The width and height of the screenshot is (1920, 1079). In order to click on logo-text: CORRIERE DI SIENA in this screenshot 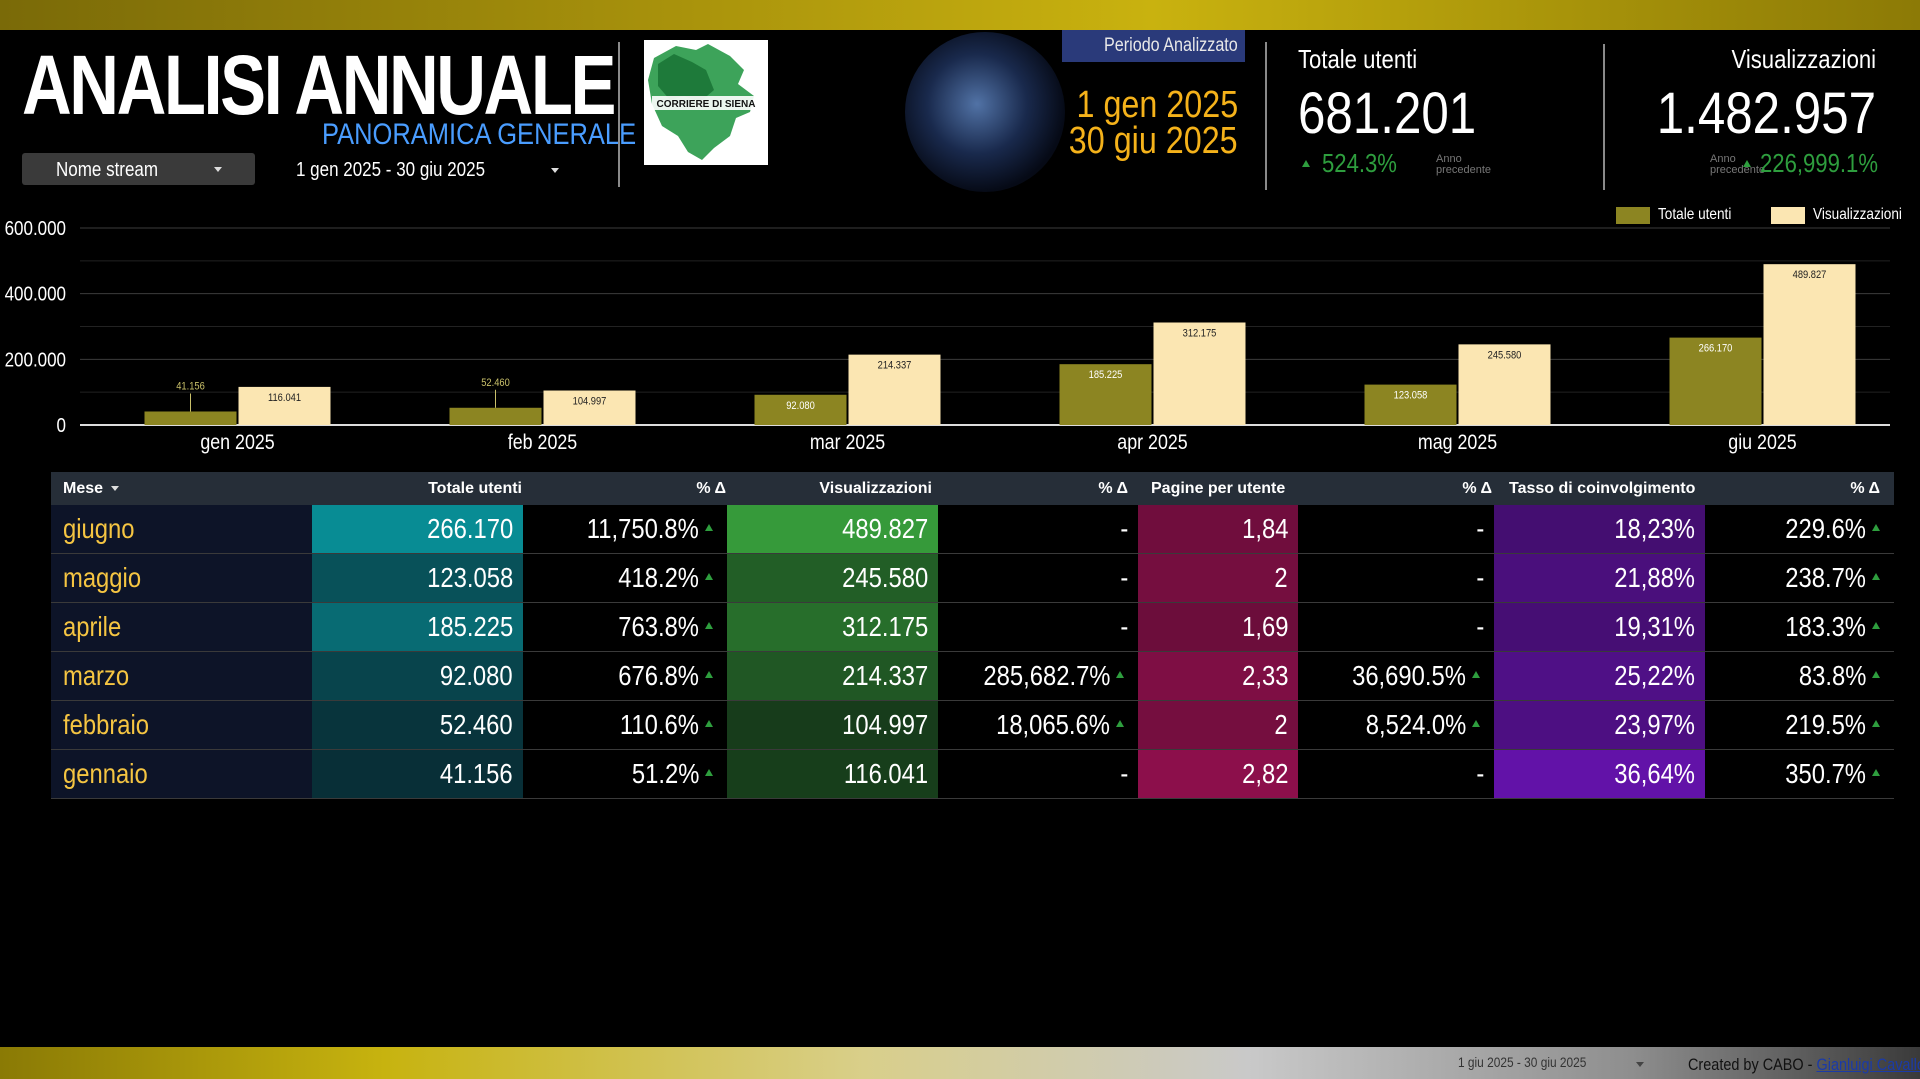, I will do `click(706, 104)`.